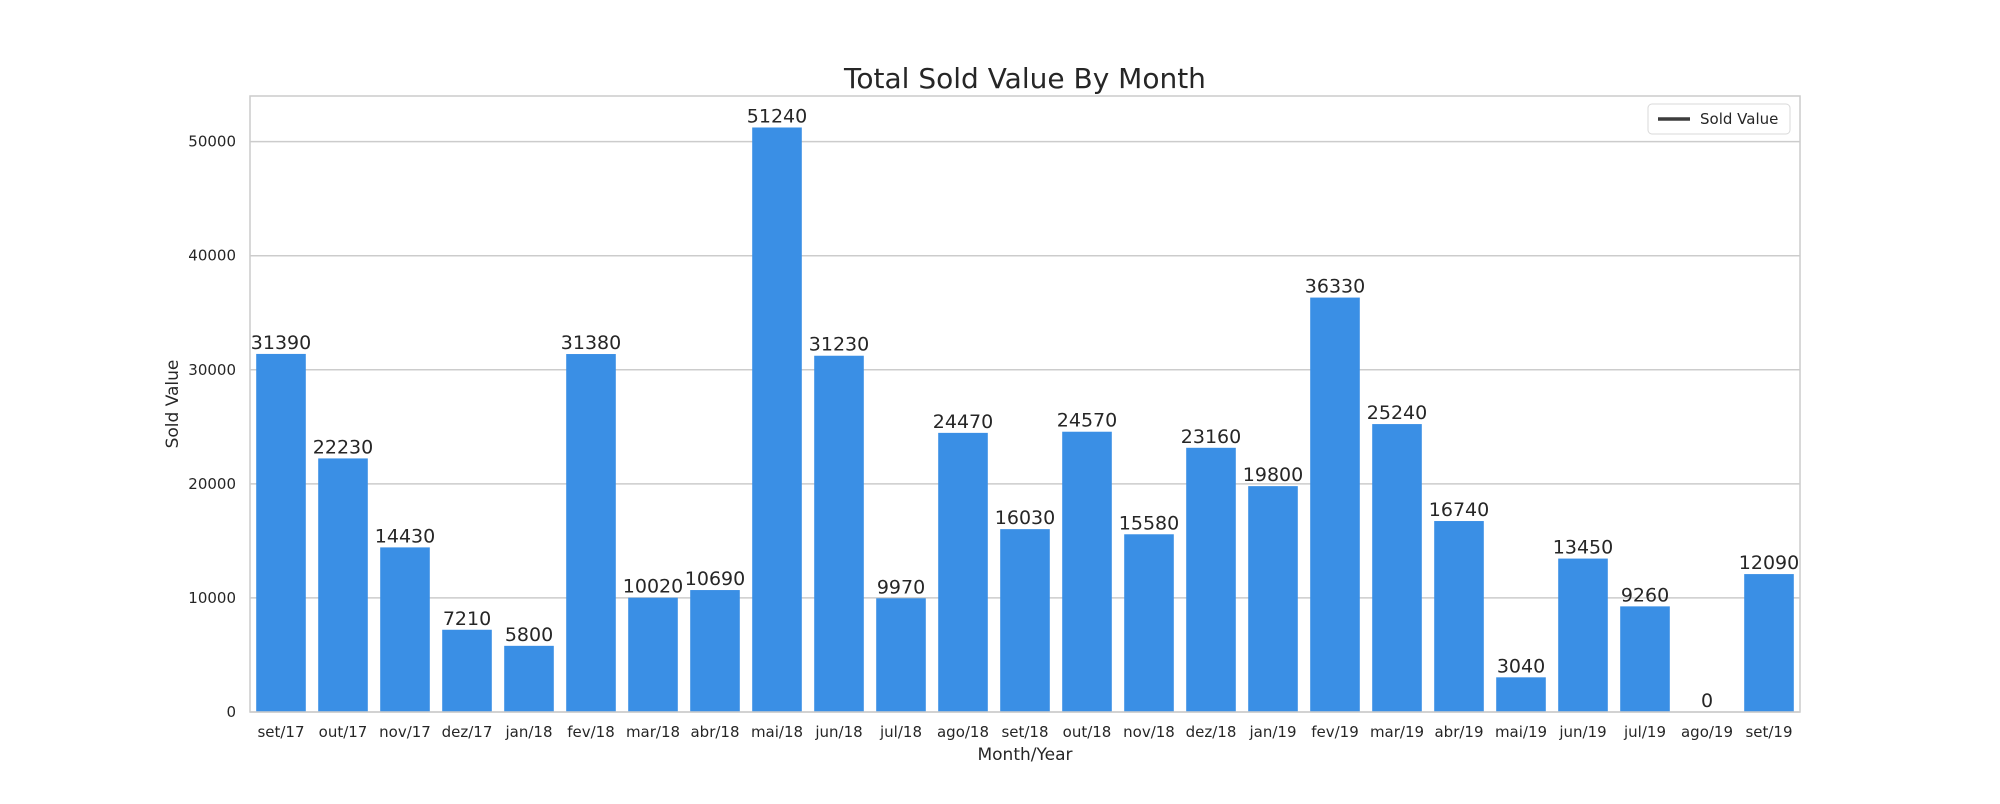 The width and height of the screenshot is (2000, 804). Describe the element at coordinates (1273, 475) in the screenshot. I see `data-label: 19800` at that location.